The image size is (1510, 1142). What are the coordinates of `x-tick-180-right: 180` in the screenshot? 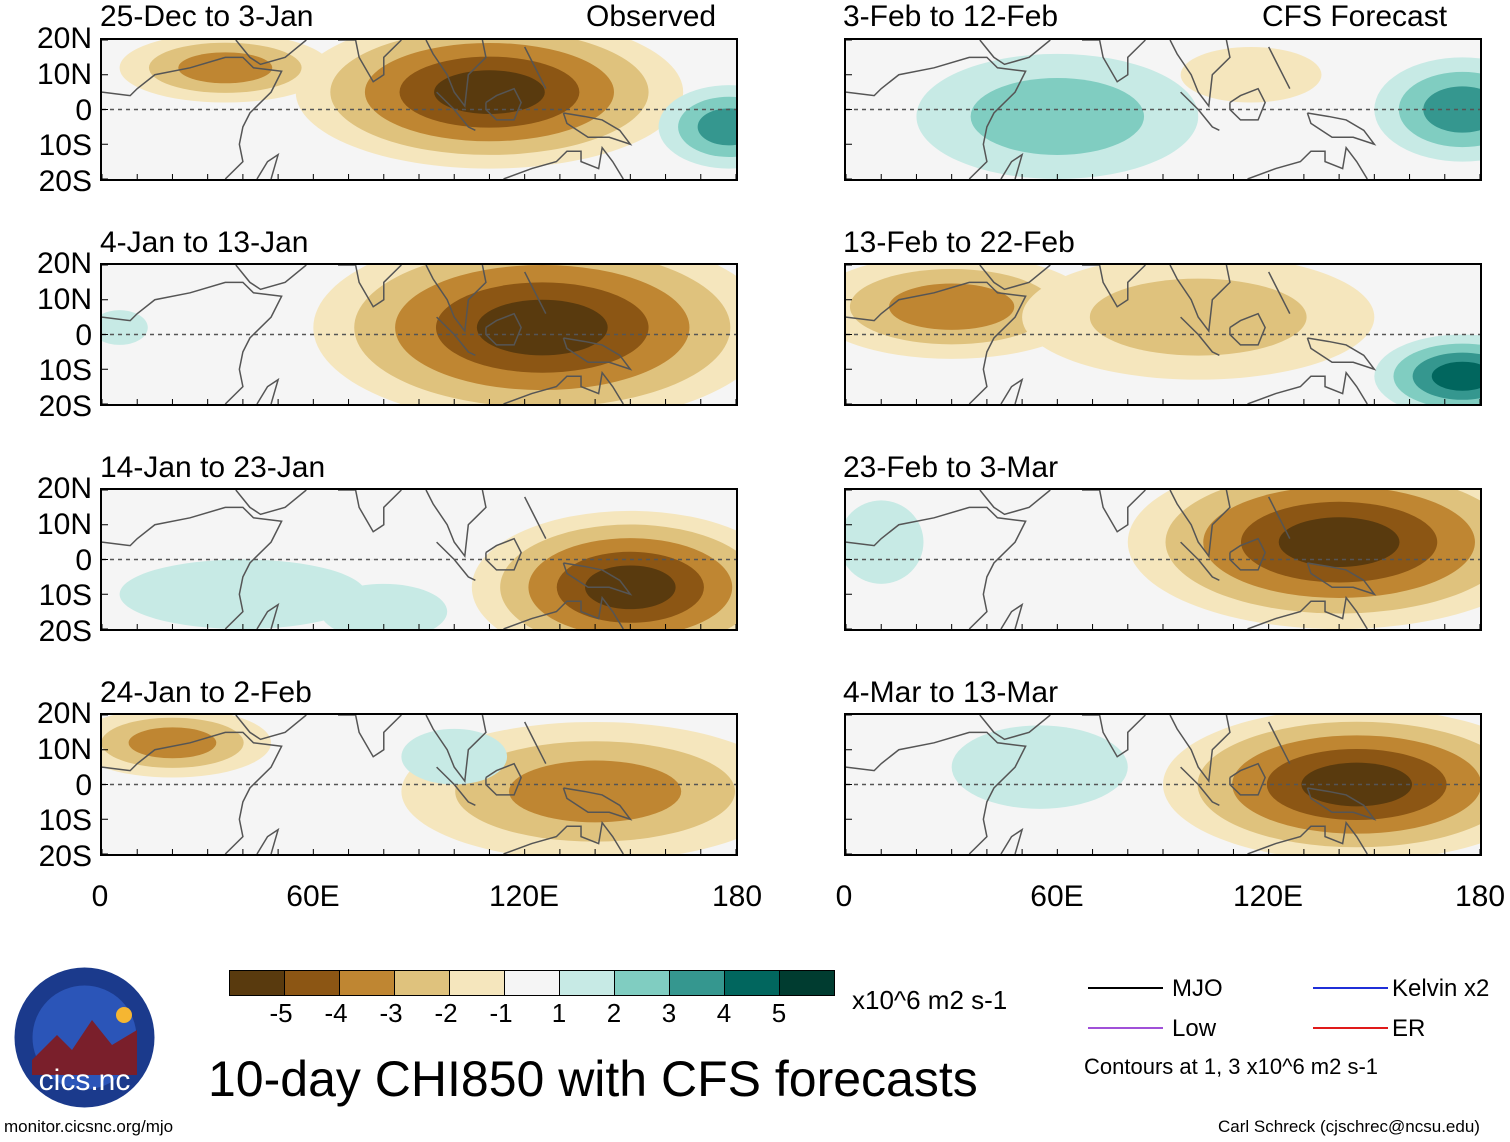 It's located at (1480, 896).